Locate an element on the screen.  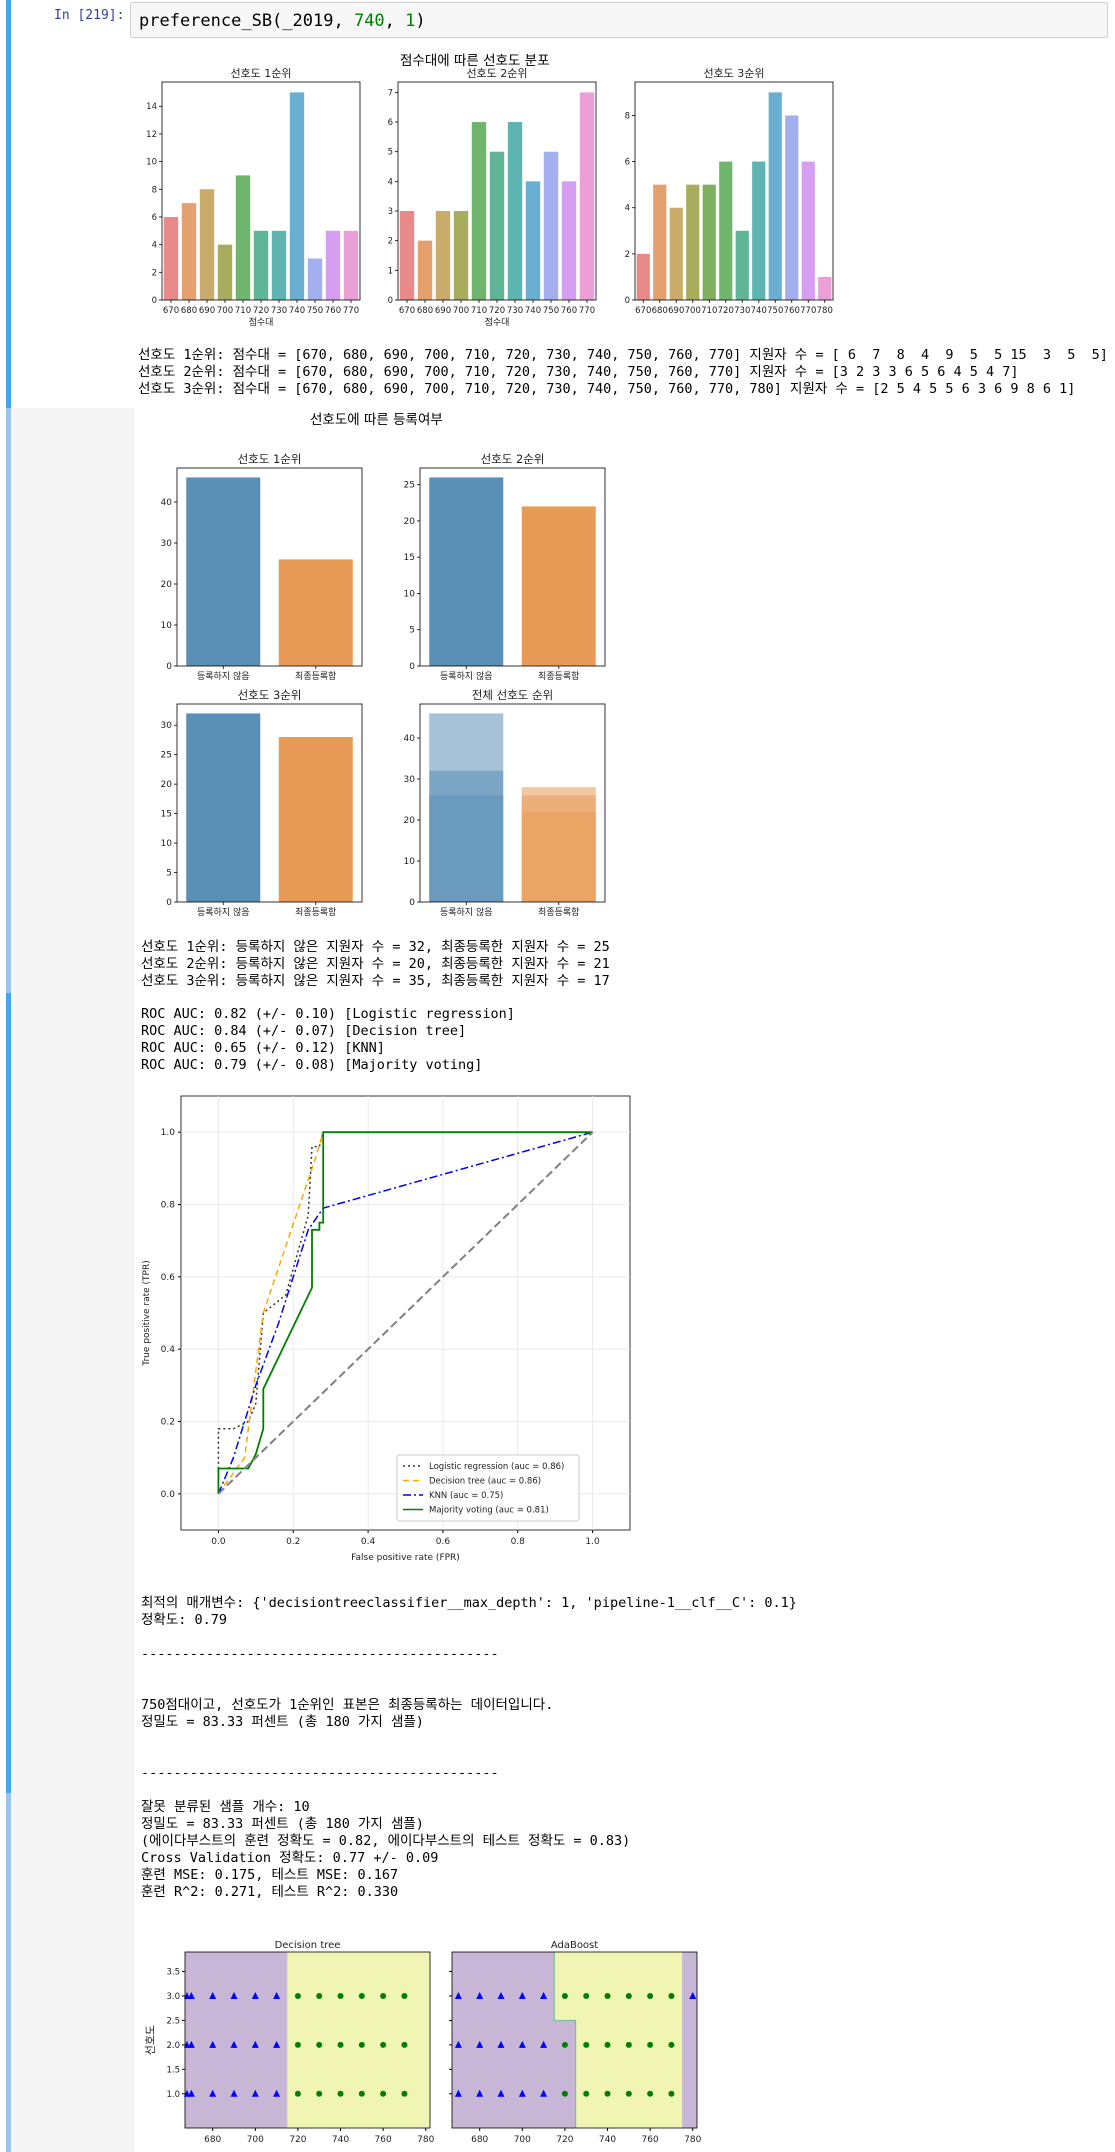
x-tick-label: 740 is located at coordinates (297, 311).